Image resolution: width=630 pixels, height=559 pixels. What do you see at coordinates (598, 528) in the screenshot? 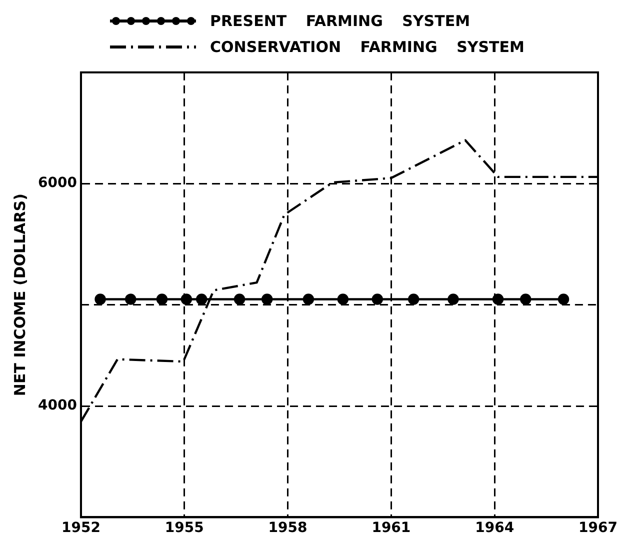
I see `x-tick-label: 1967` at bounding box center [598, 528].